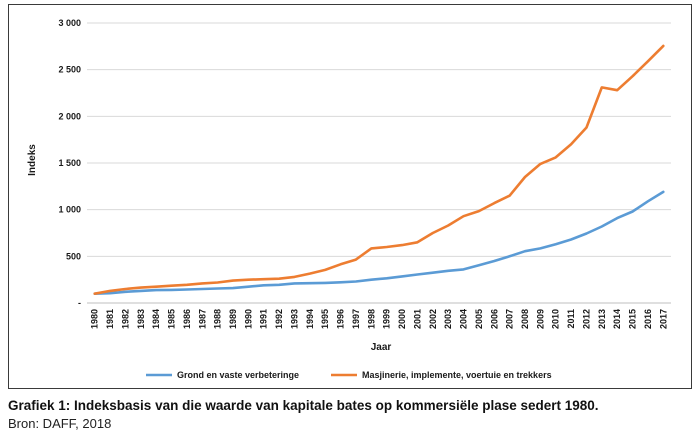 The width and height of the screenshot is (700, 443). What do you see at coordinates (156, 319) in the screenshot?
I see `x-tick-label: 1984` at bounding box center [156, 319].